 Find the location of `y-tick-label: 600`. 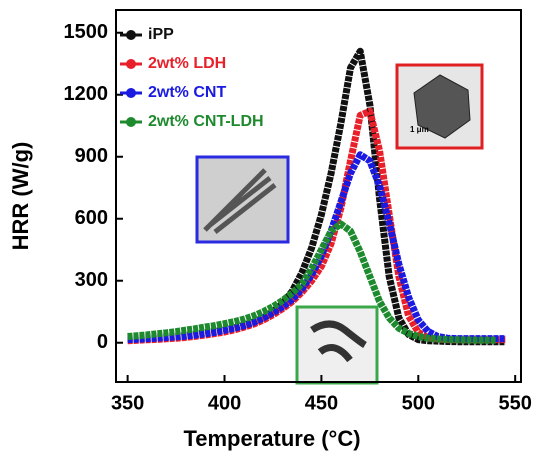

y-tick-label: 600 is located at coordinates (91, 218).